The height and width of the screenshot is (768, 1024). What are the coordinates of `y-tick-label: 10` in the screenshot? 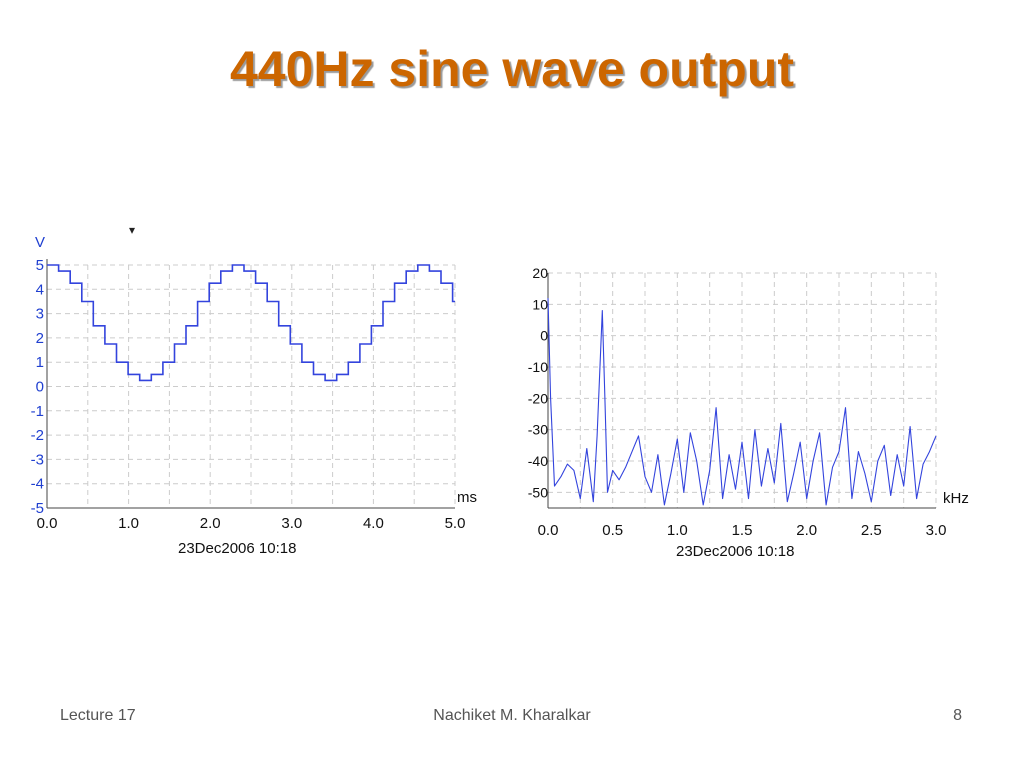 It's located at (540, 304).